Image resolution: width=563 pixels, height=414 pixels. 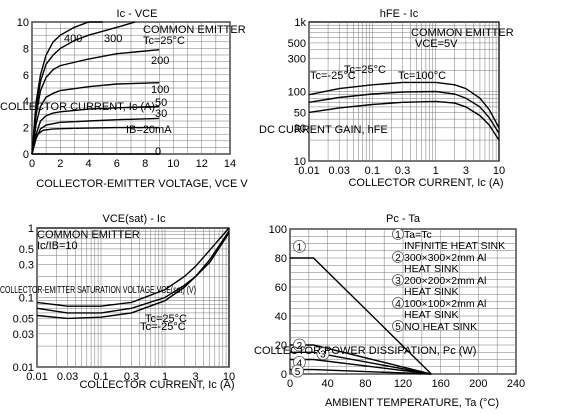 What do you see at coordinates (89, 164) in the screenshot?
I see `x-tick-label: 4` at bounding box center [89, 164].